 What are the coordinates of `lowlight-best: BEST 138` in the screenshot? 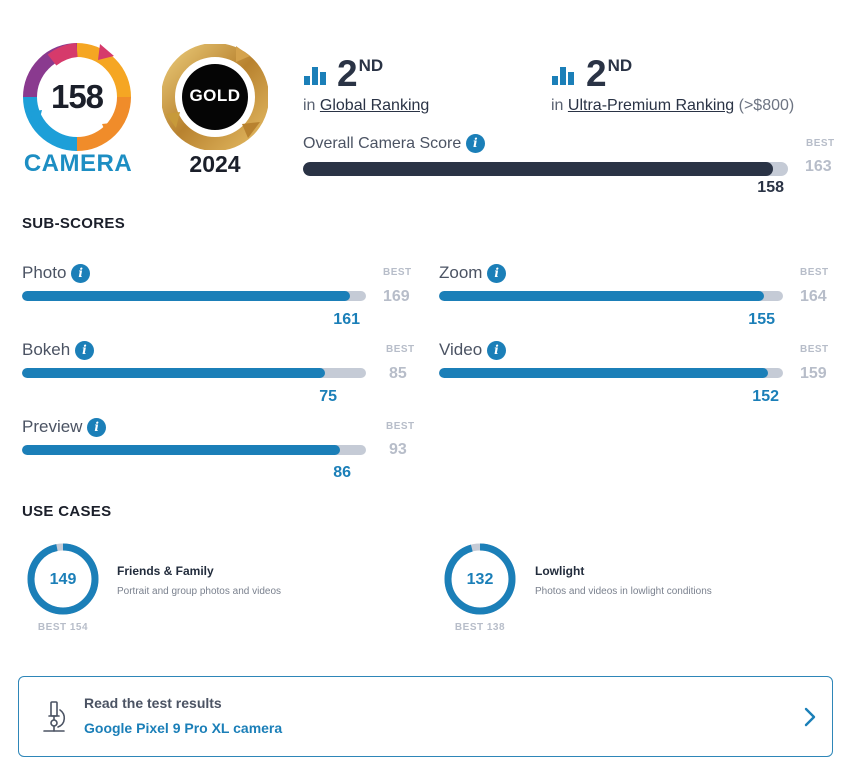 It's located at (480, 627).